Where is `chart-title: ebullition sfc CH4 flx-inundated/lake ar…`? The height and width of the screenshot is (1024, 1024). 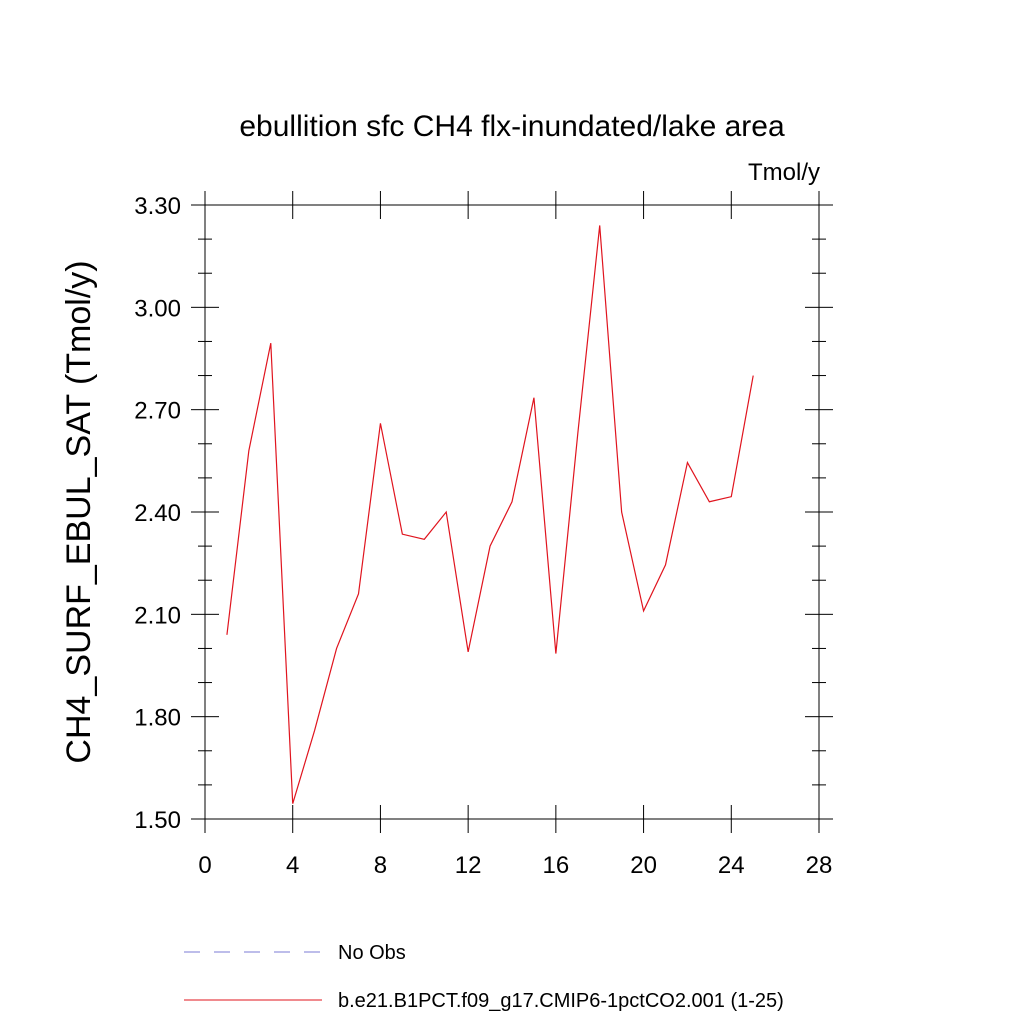 chart-title: ebullition sfc CH4 flx-inundated/lake ar… is located at coordinates (512, 126).